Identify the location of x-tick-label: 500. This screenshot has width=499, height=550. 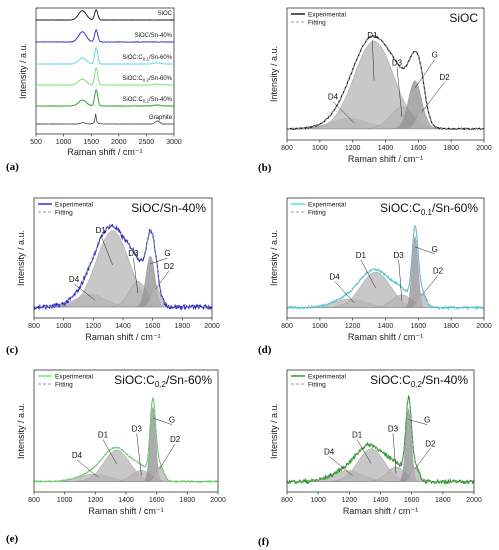
(36, 142).